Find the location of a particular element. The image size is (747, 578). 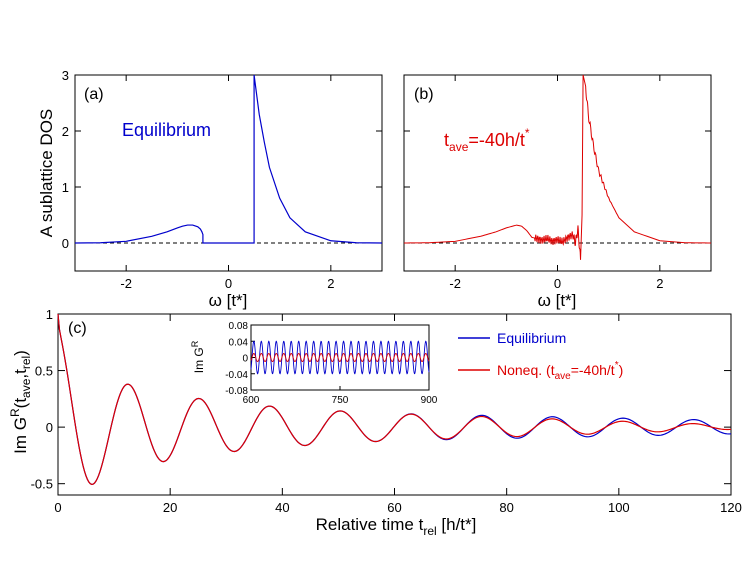

panel-c-ytick-label: 0 is located at coordinates (49, 427).